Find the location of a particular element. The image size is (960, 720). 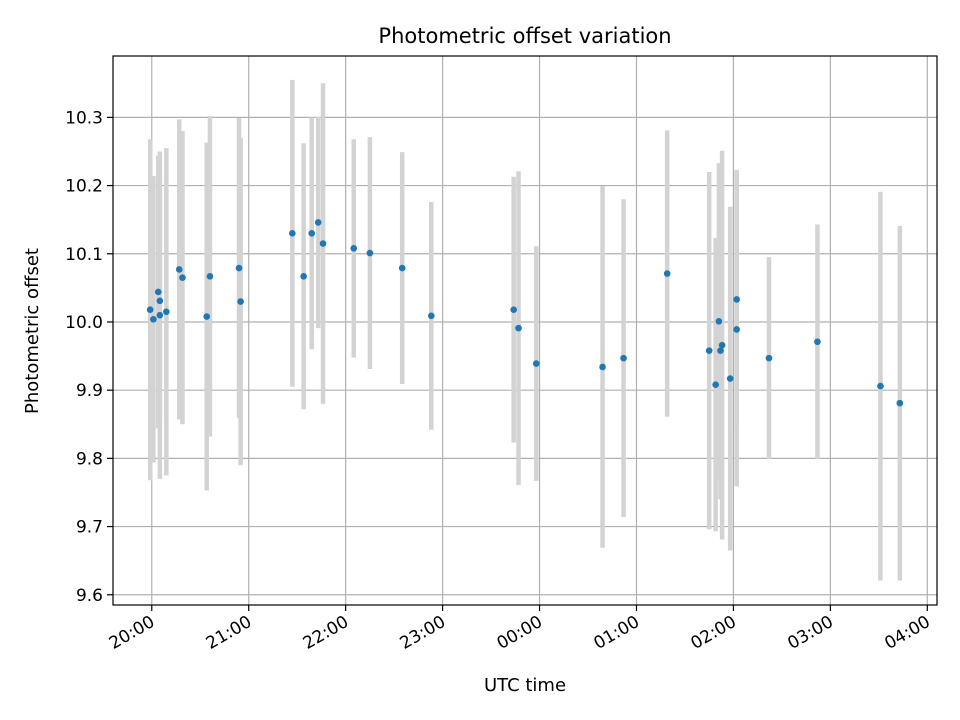

y-tick-label: 10.0 is located at coordinates (84, 323).